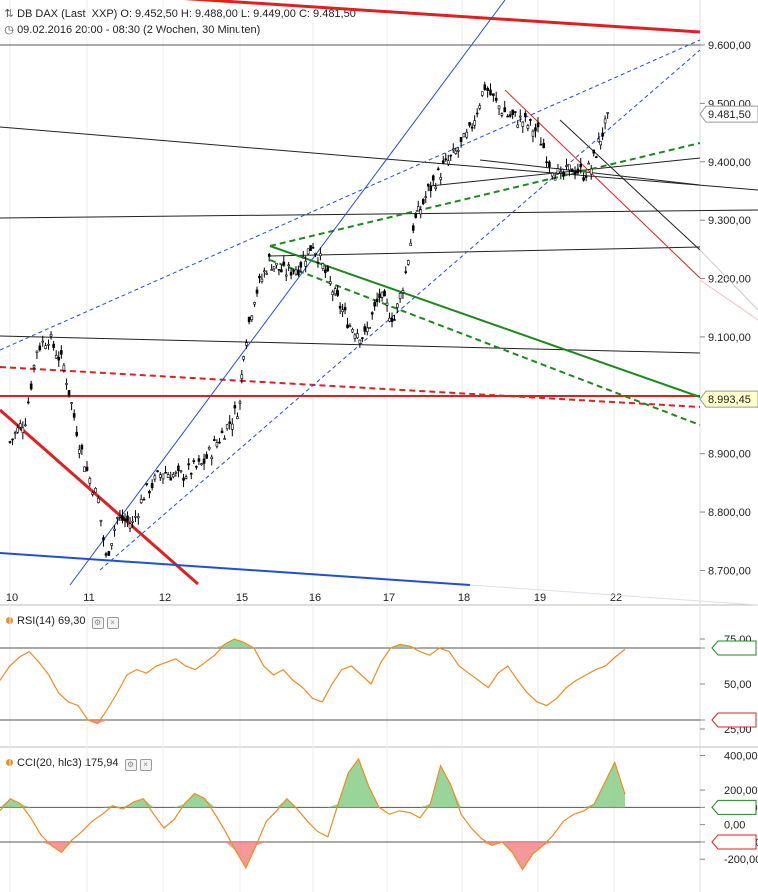 The image size is (758, 892). I want to click on y-tick-label: 9.400,00, so click(729, 163).